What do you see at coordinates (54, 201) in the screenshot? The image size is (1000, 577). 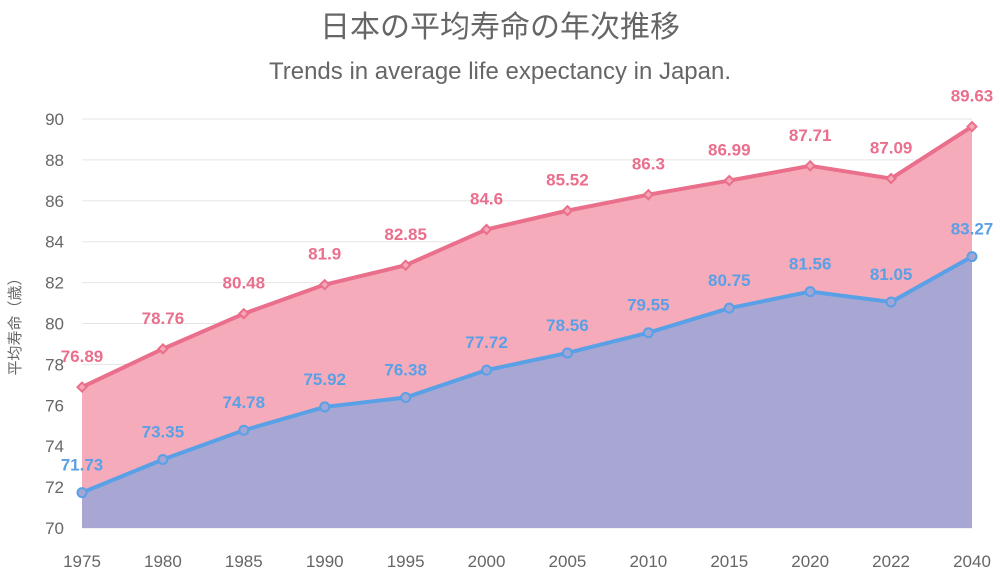 I see `y-tick-label: 86` at bounding box center [54, 201].